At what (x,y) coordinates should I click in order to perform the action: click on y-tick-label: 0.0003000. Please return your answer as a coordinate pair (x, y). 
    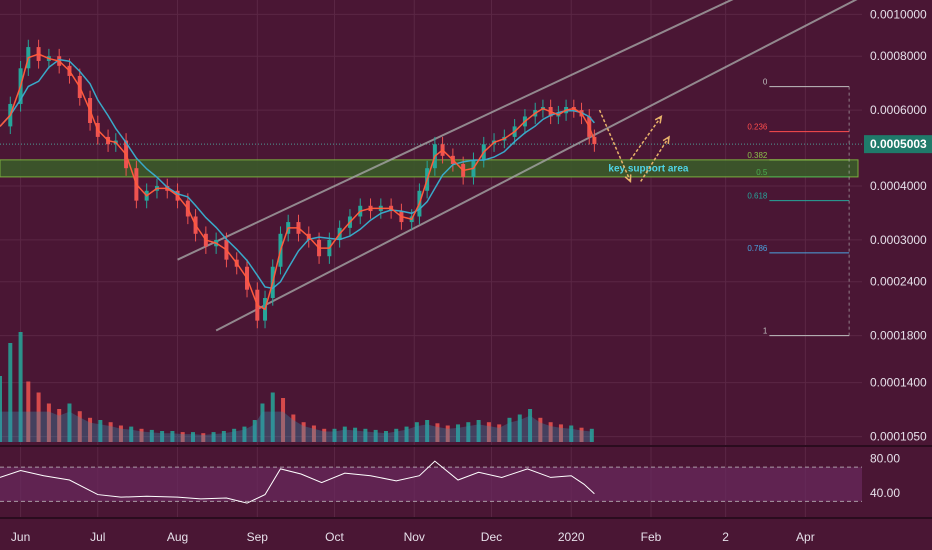
    Looking at the image, I should click on (898, 240).